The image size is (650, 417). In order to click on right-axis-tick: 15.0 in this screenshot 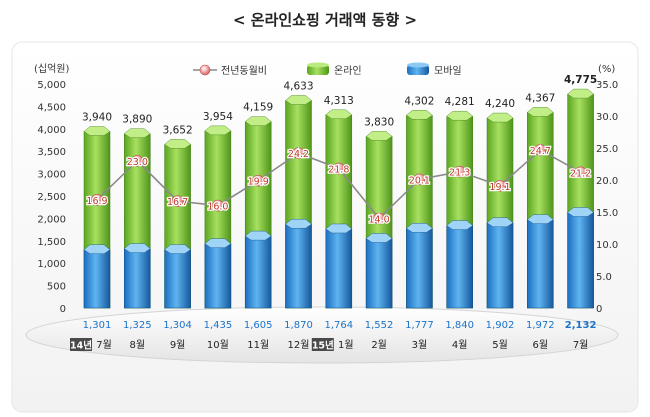, I will do `click(607, 213)`.